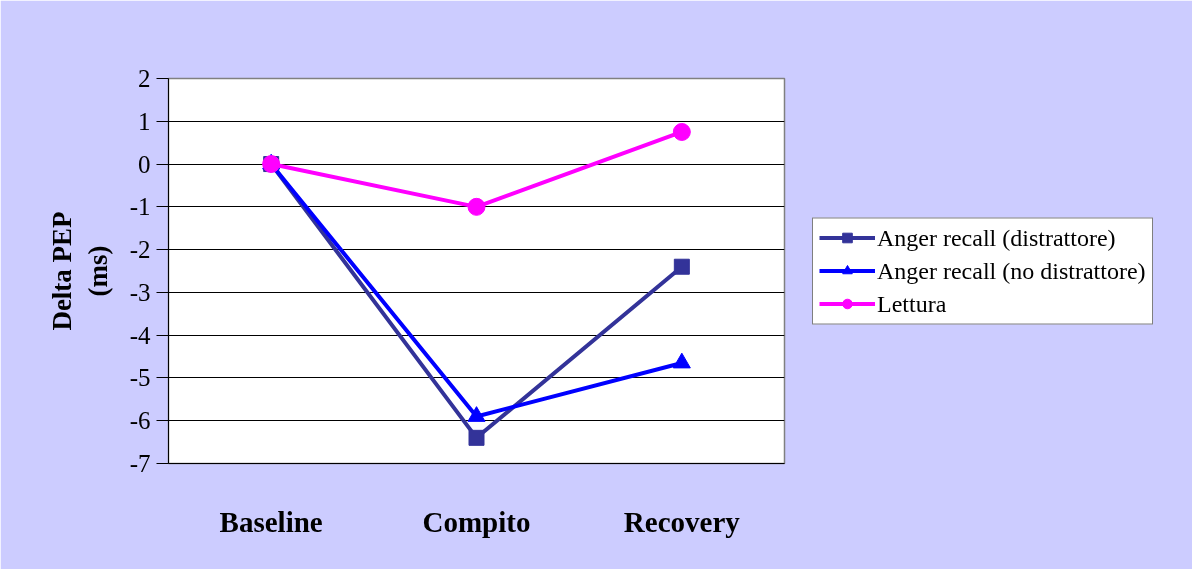 The image size is (1192, 569). Describe the element at coordinates (912, 303) in the screenshot. I see `legend-label: Lettura` at that location.